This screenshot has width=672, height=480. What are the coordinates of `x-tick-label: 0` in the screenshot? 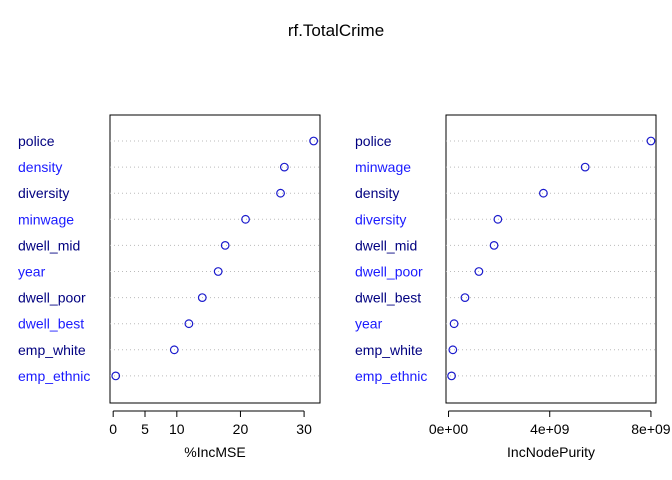 It's located at (113, 429).